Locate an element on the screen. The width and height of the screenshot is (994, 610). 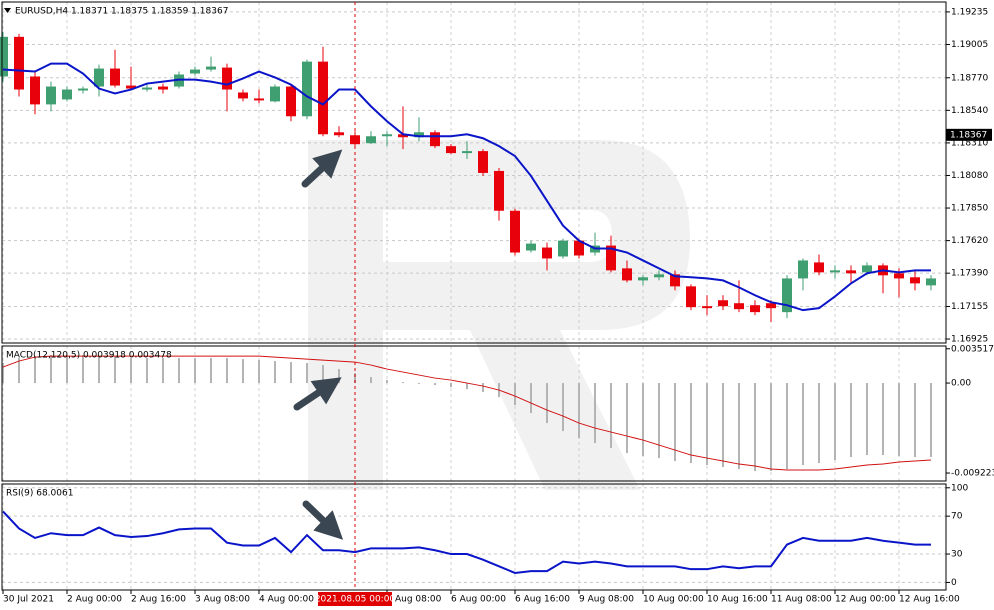
panel-title: RSI(9) 68.0061 is located at coordinates (39, 494).